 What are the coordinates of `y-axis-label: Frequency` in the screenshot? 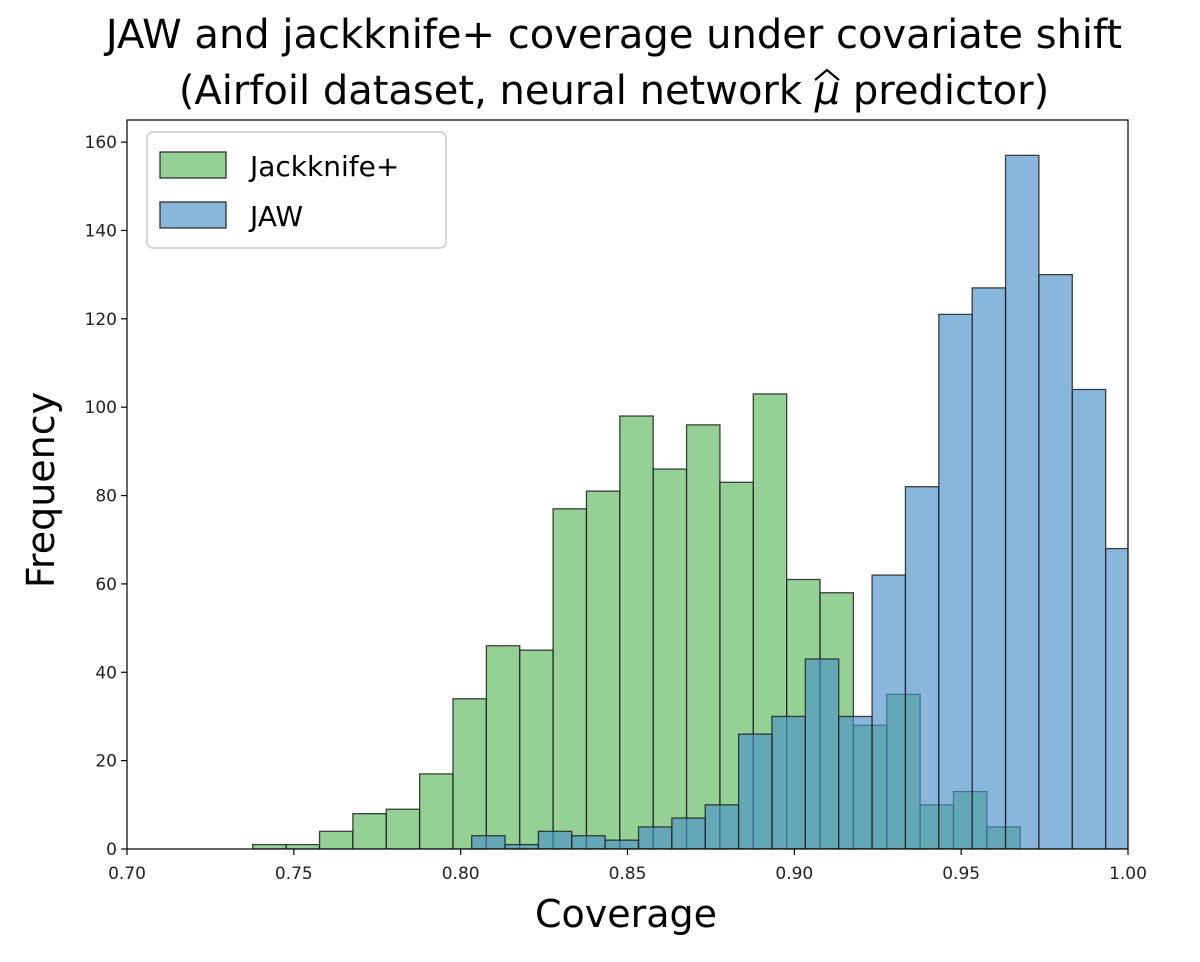 It's located at (41, 490).